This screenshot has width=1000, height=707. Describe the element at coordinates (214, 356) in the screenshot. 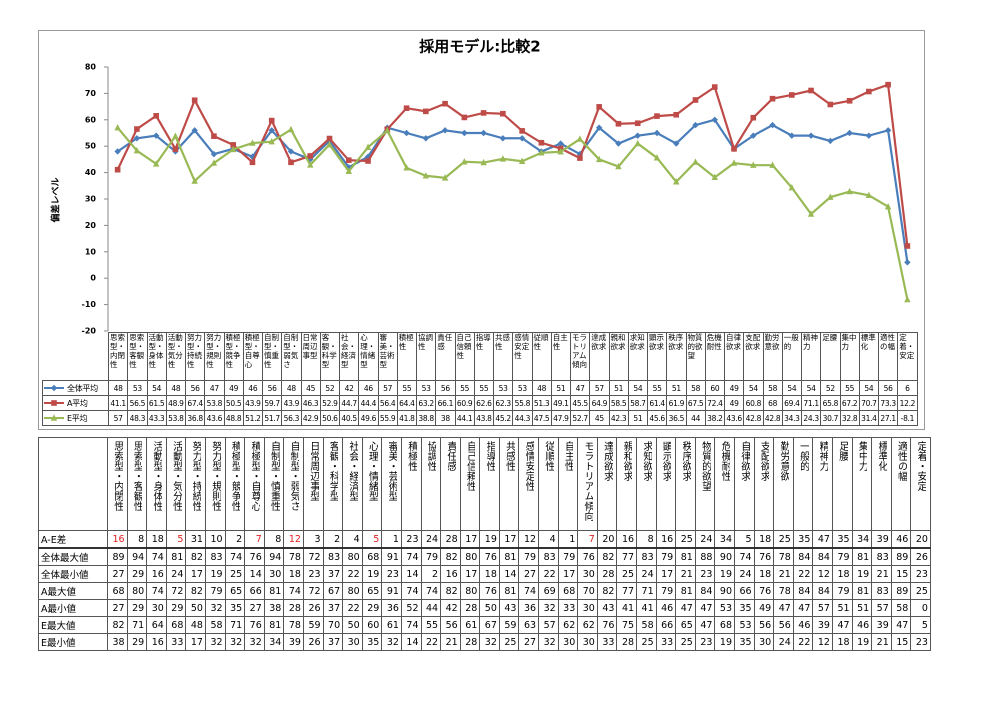

I see `x-tick-label: 努力型・規則性` at that location.